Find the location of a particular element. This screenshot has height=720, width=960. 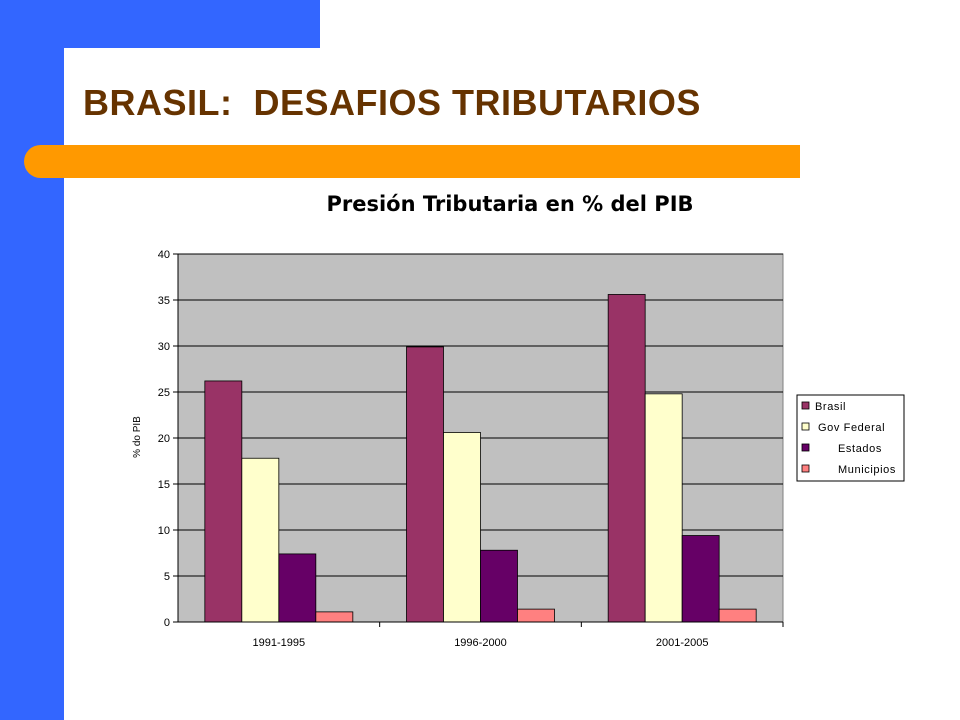

y-tick-label: 40 is located at coordinates (164, 255).